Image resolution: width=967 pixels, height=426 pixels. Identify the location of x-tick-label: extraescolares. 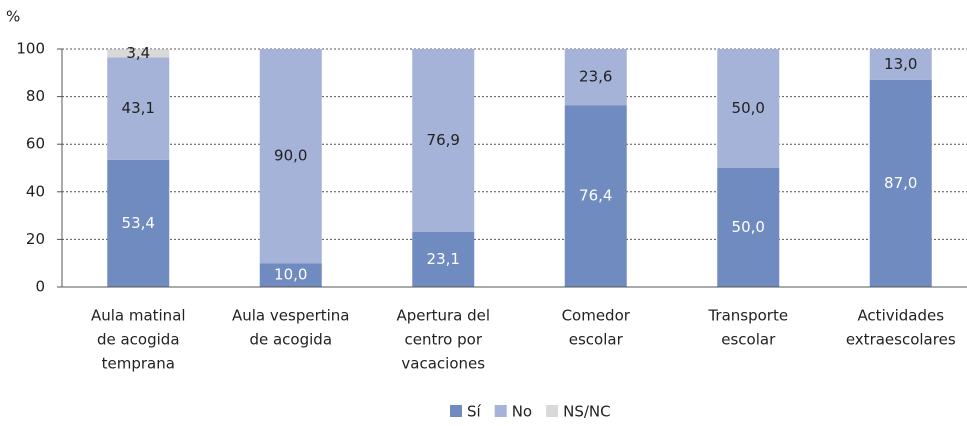
(901, 340).